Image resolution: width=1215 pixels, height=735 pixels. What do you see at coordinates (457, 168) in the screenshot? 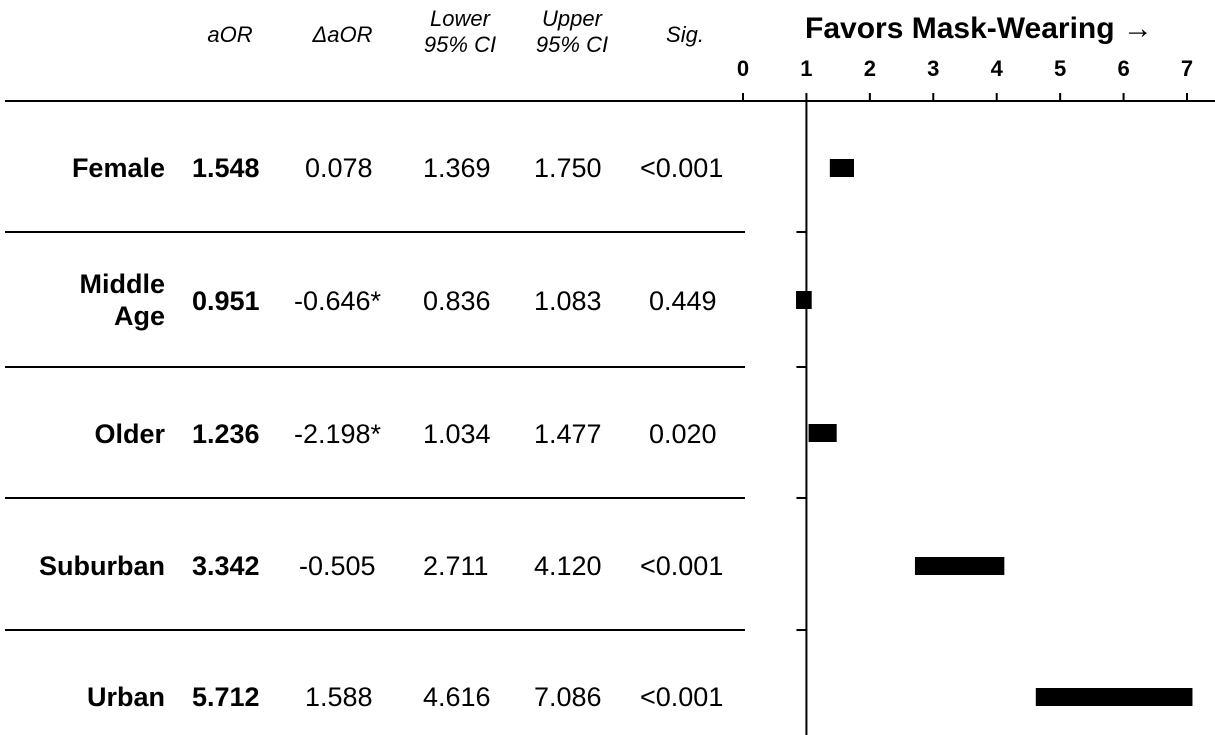
I see `row-lower: 1.369` at bounding box center [457, 168].